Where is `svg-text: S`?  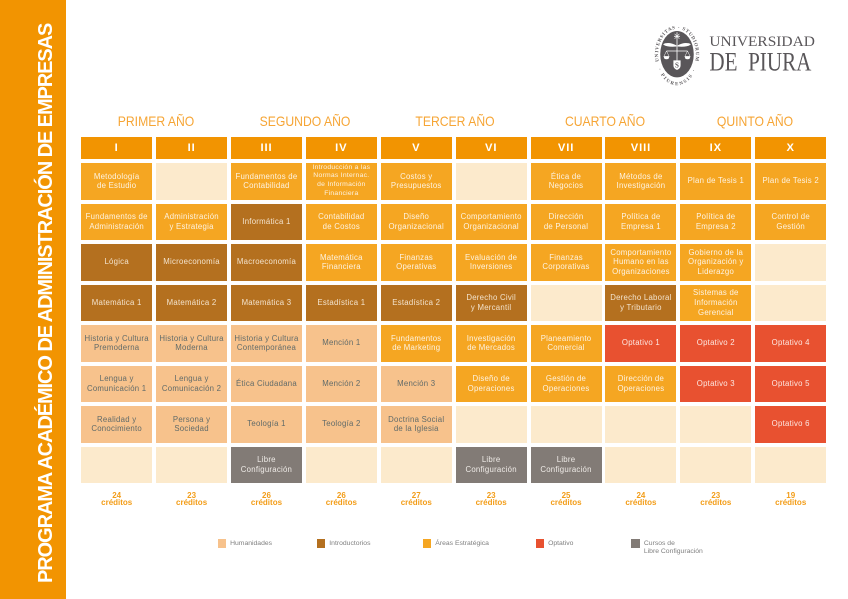 svg-text: S is located at coordinates (677, 66).